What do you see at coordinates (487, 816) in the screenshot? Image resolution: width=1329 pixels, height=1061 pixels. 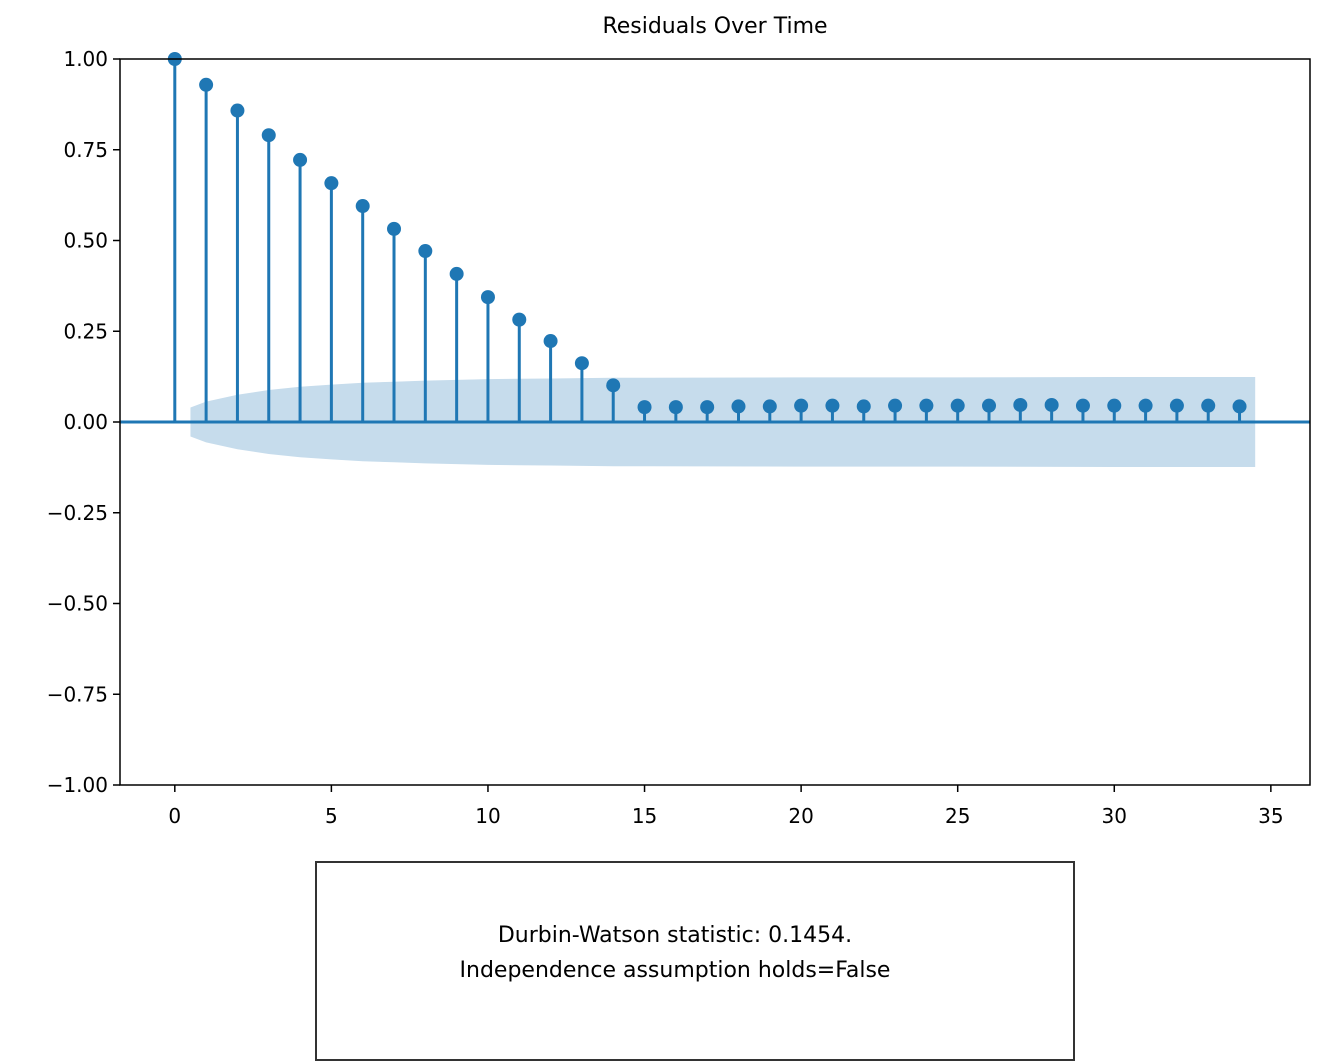 I see `x-tick-label-10: 10` at bounding box center [487, 816].